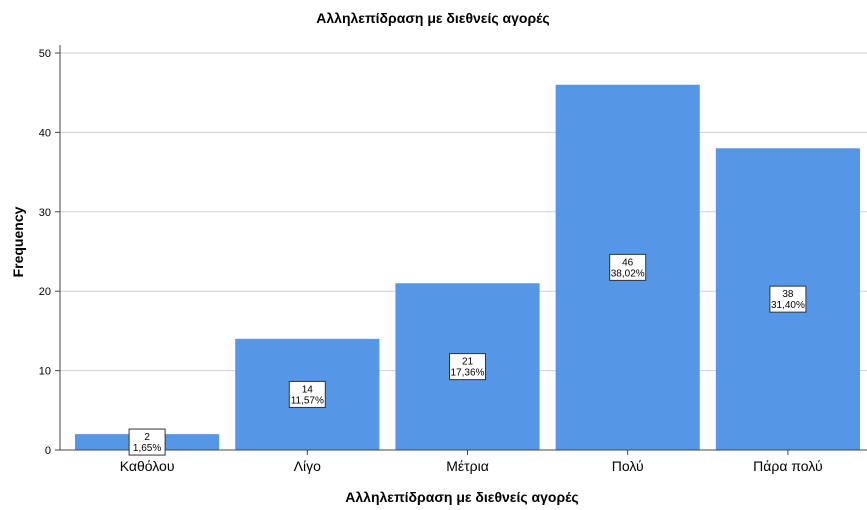  I want to click on x-axis-categories: Καθόλου Λίγο Μέτρια Πολύ Πάρα πολύ, so click(471, 462).